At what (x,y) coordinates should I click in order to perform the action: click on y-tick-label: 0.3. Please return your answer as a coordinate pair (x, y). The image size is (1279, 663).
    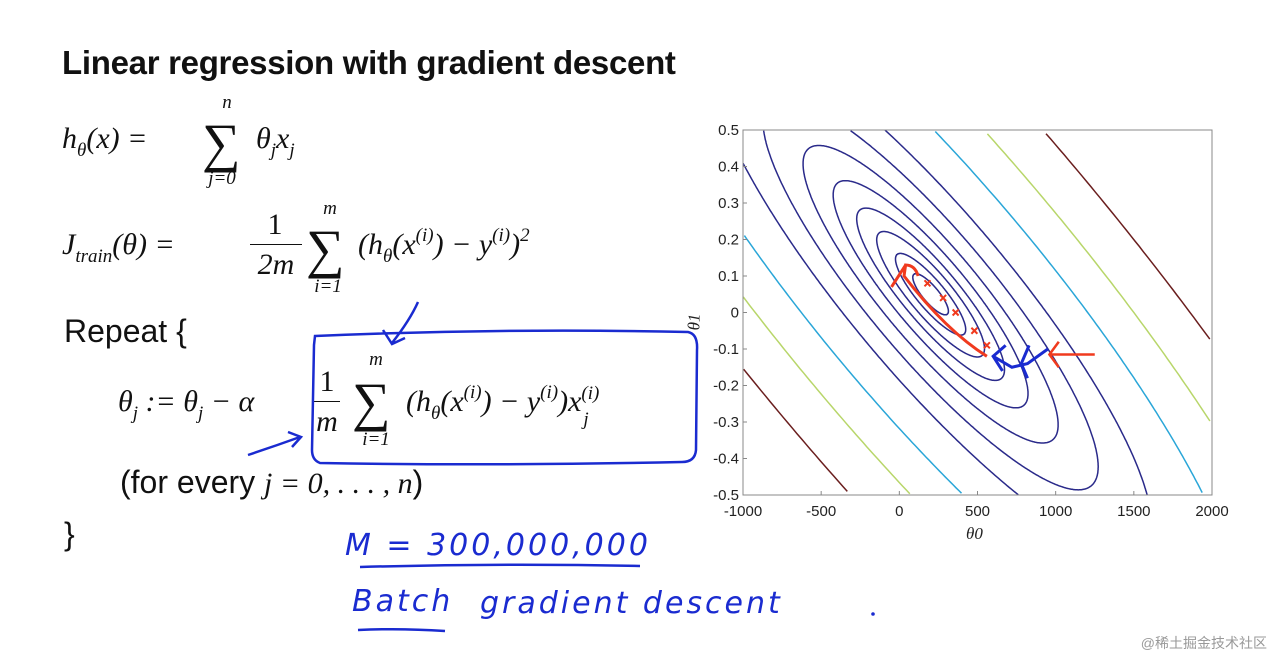
    Looking at the image, I should click on (728, 203).